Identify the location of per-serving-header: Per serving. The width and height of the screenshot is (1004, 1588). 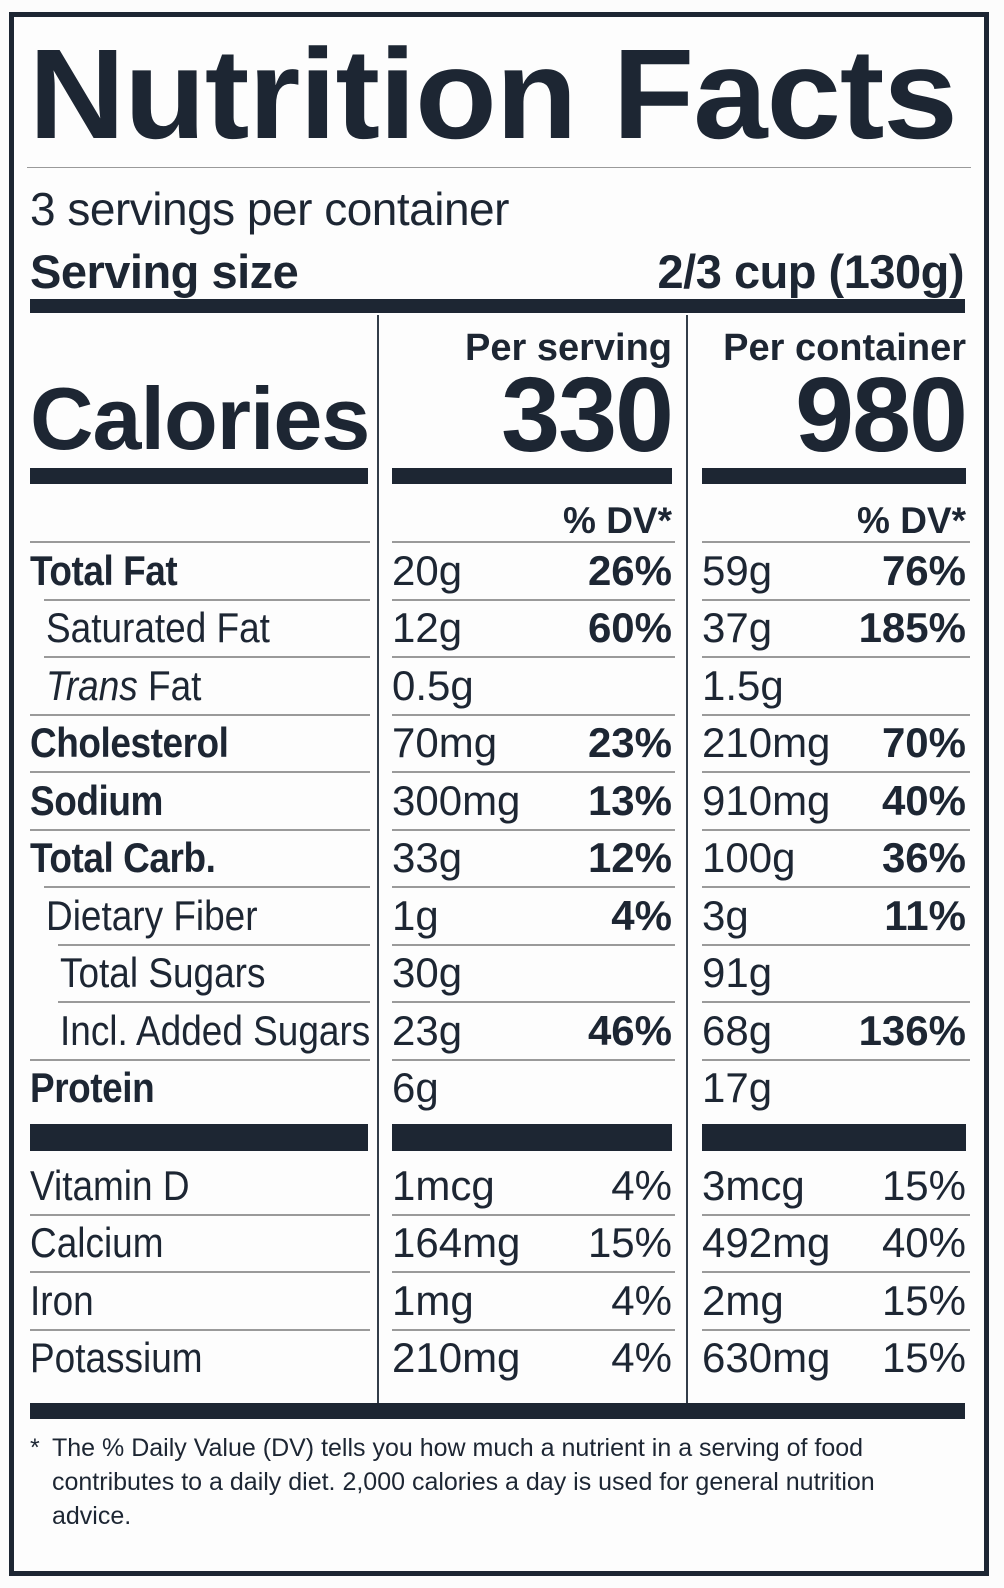
(568, 348).